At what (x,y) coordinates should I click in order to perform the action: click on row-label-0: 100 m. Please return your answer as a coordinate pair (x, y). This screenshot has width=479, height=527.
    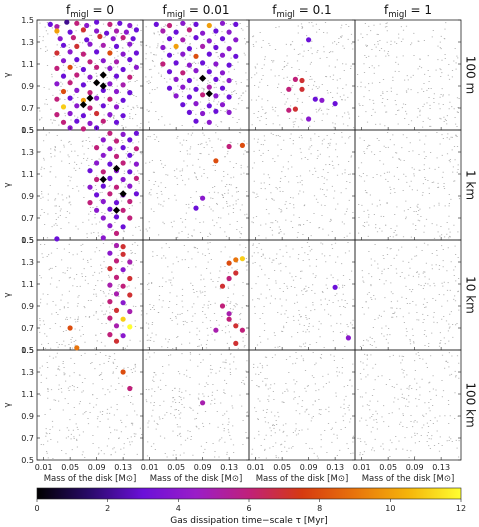
    Looking at the image, I should click on (471, 75).